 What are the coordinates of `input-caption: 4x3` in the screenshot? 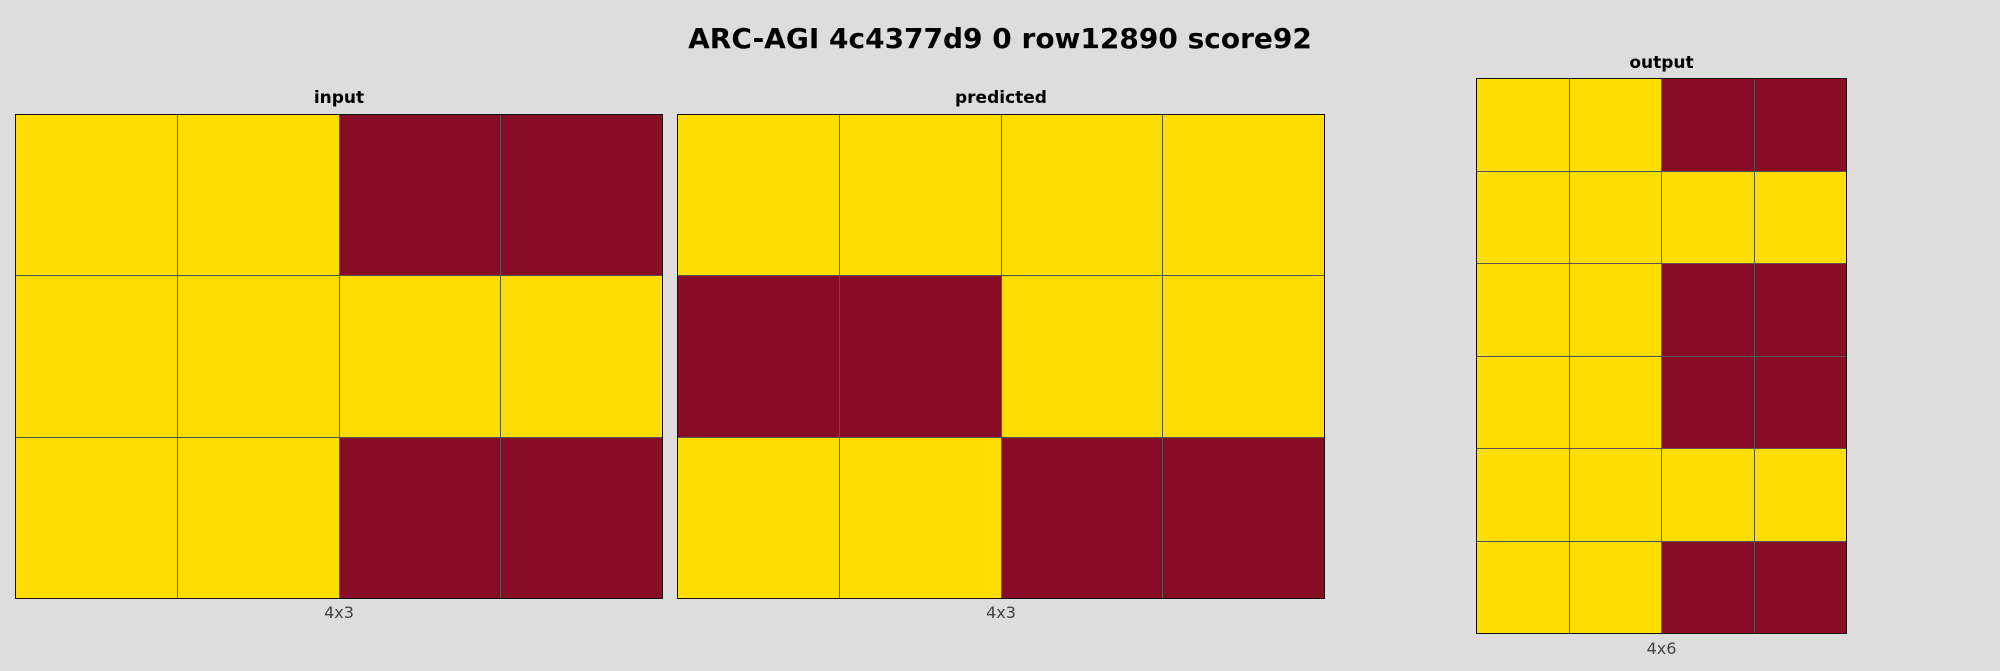 It's located at (339, 612).